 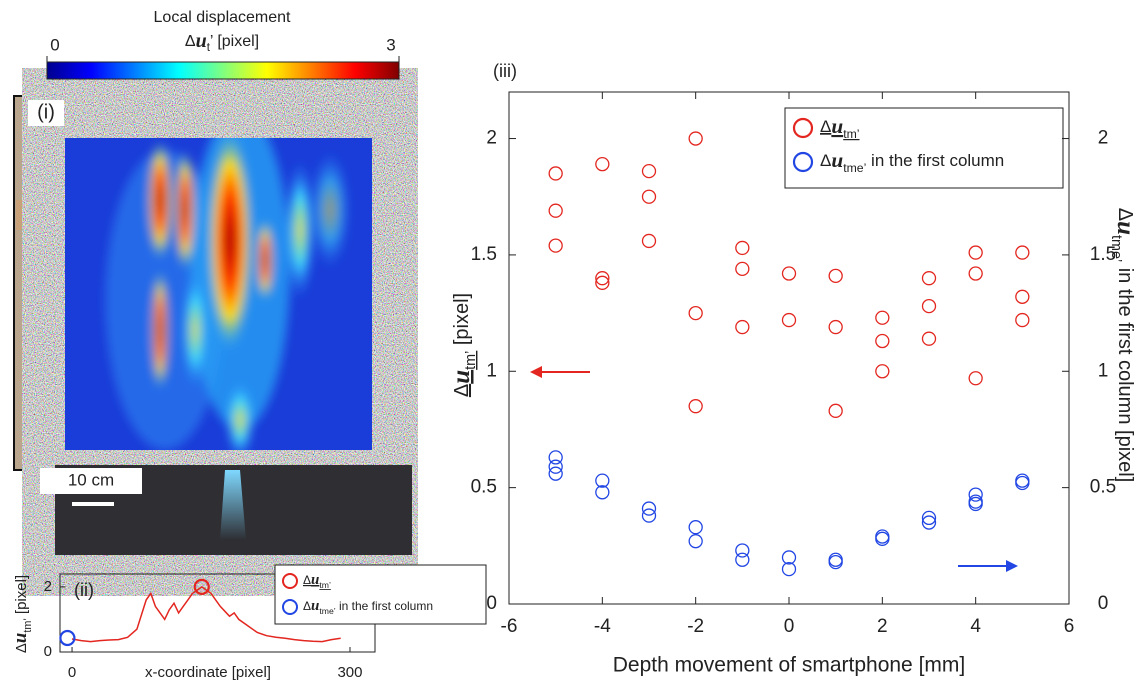 What do you see at coordinates (509, 626) in the screenshot?
I see `x-tick-label: -6` at bounding box center [509, 626].